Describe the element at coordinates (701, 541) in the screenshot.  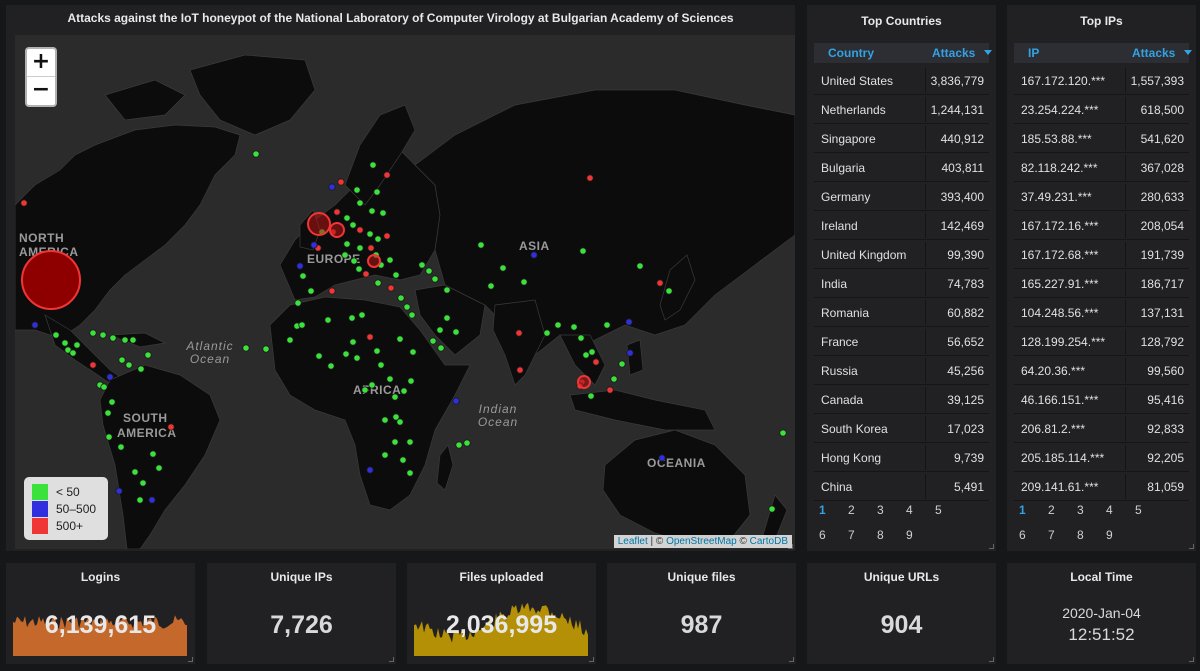
I see `openstreetmap-link: OpenStreetMap` at that location.